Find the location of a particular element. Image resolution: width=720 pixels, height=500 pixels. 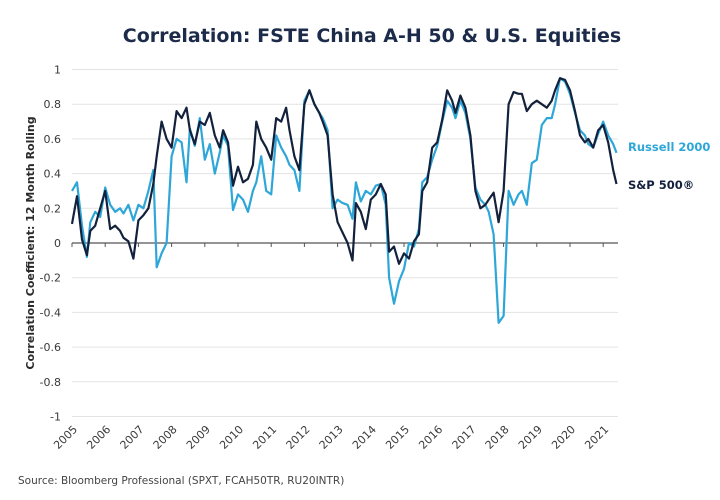

x-tick-label: 2011 is located at coordinates (264, 437).